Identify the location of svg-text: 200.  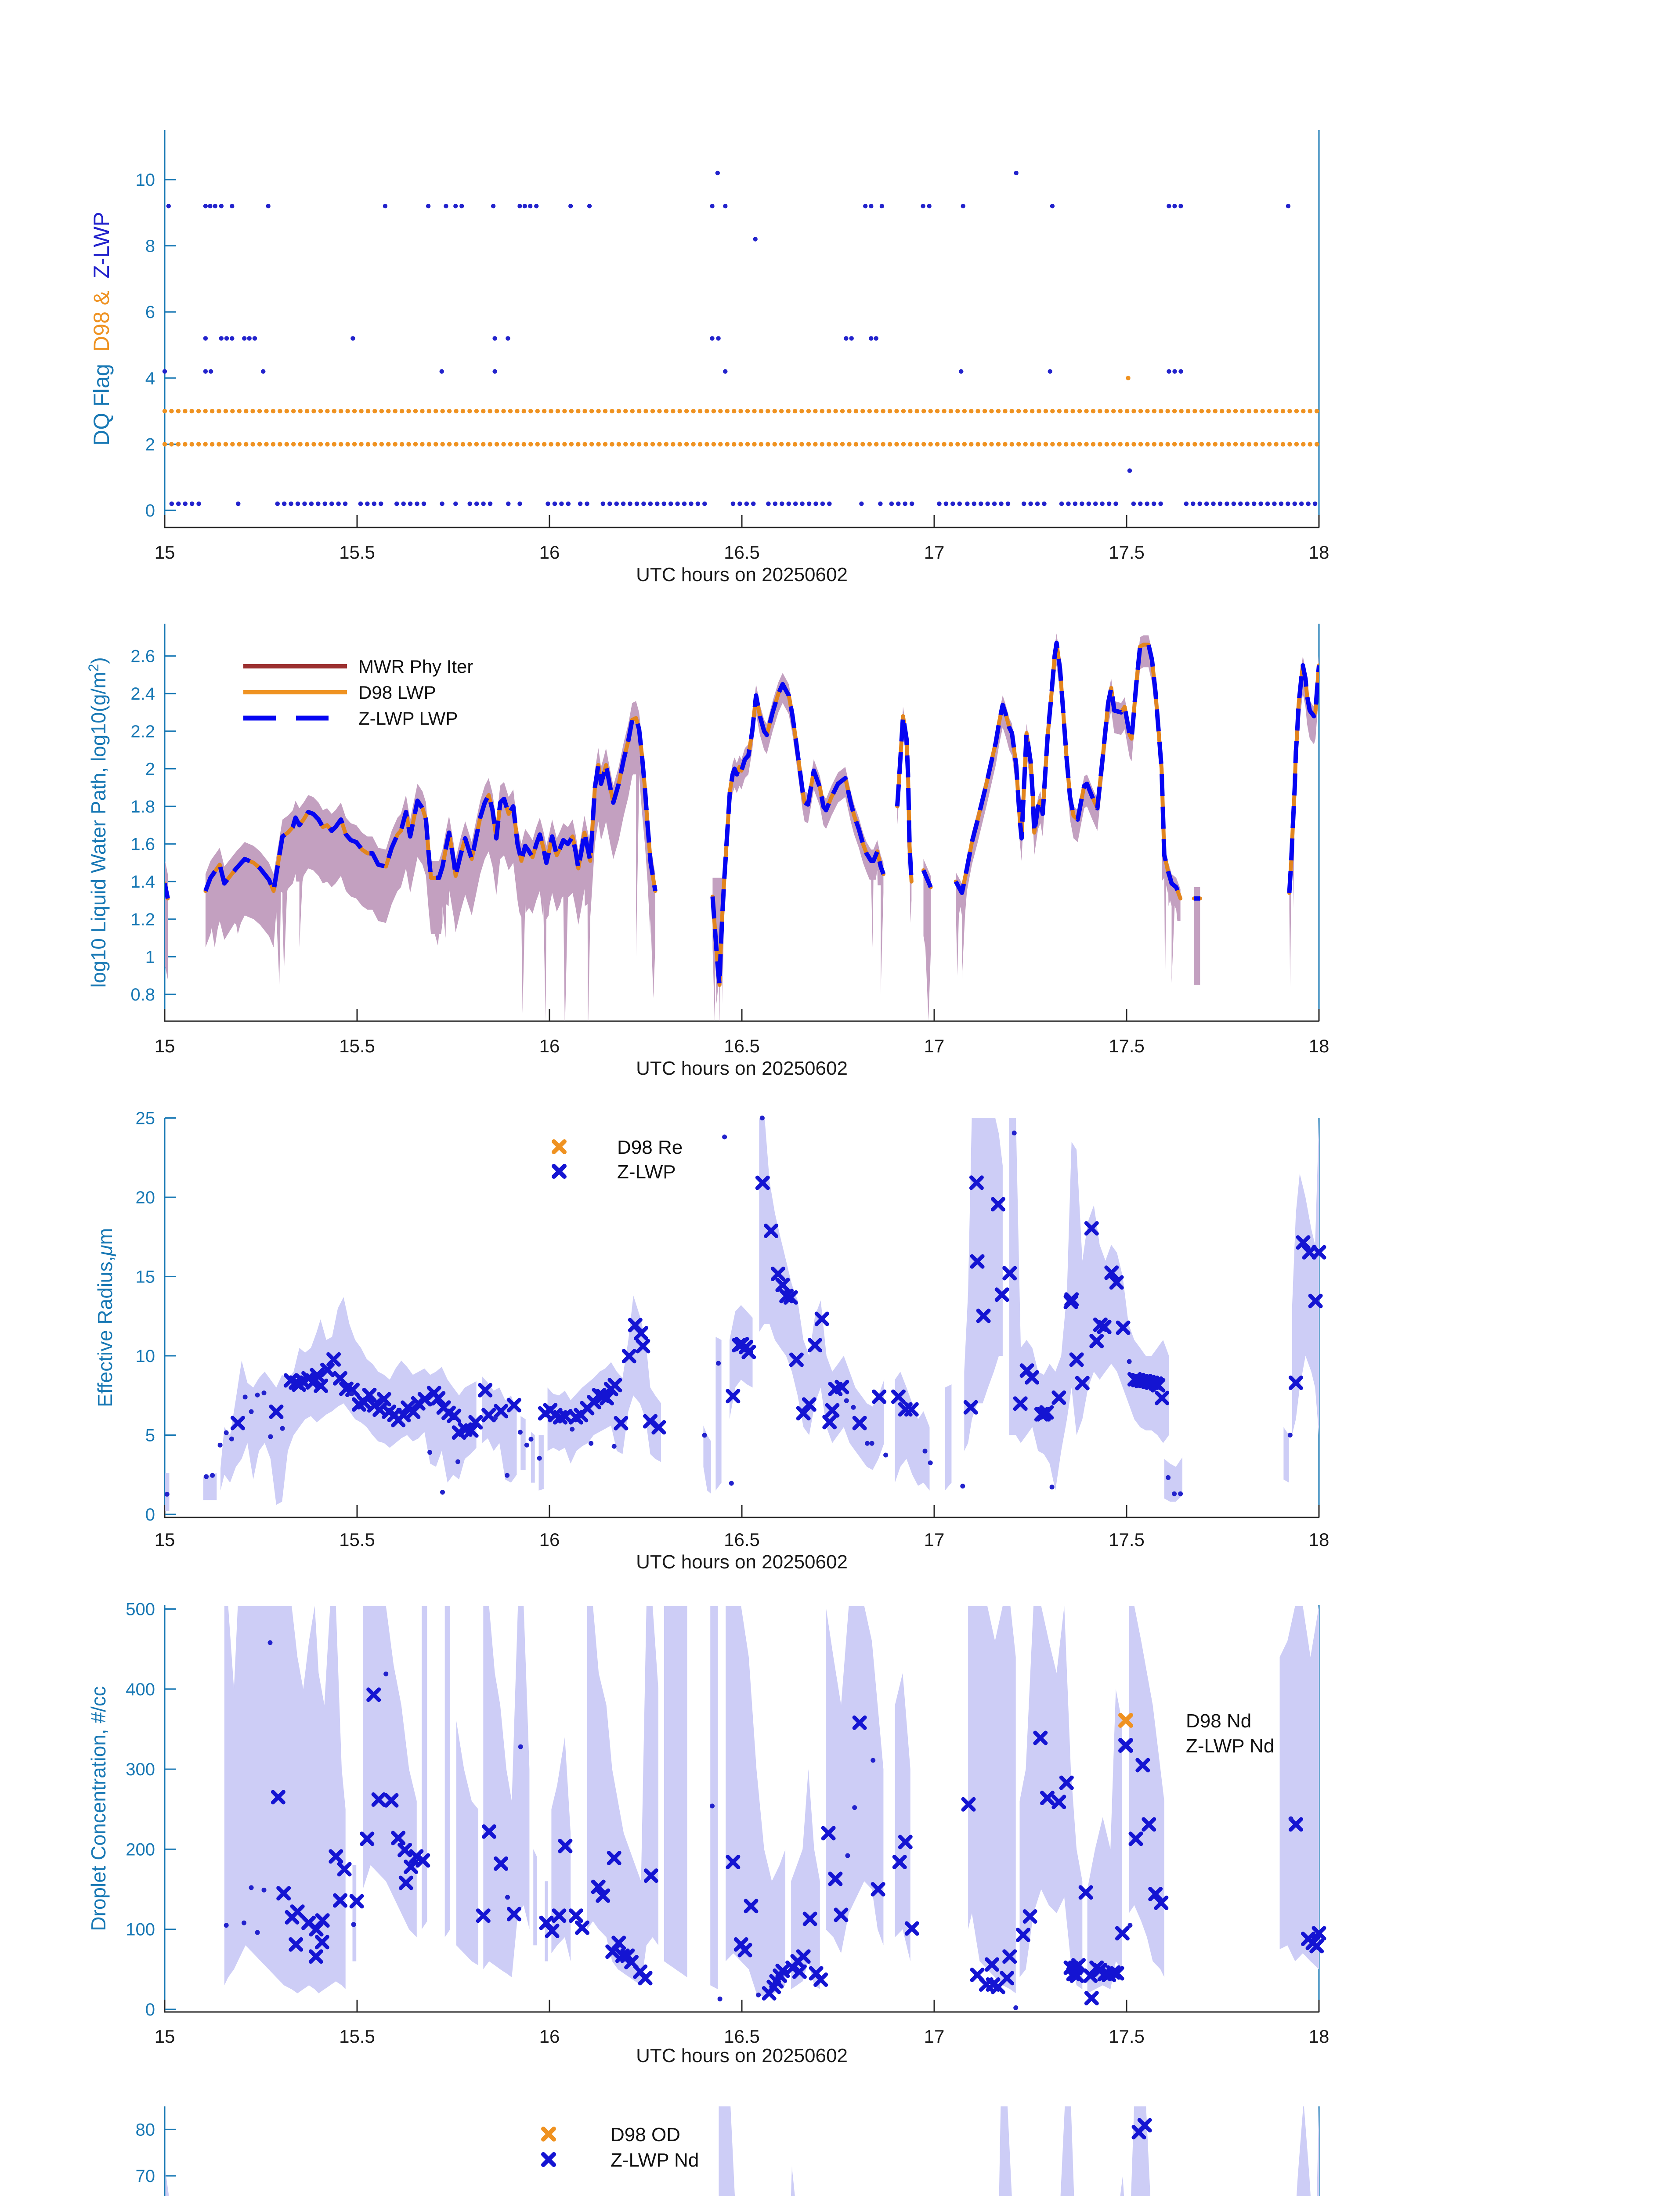
(140, 1849).